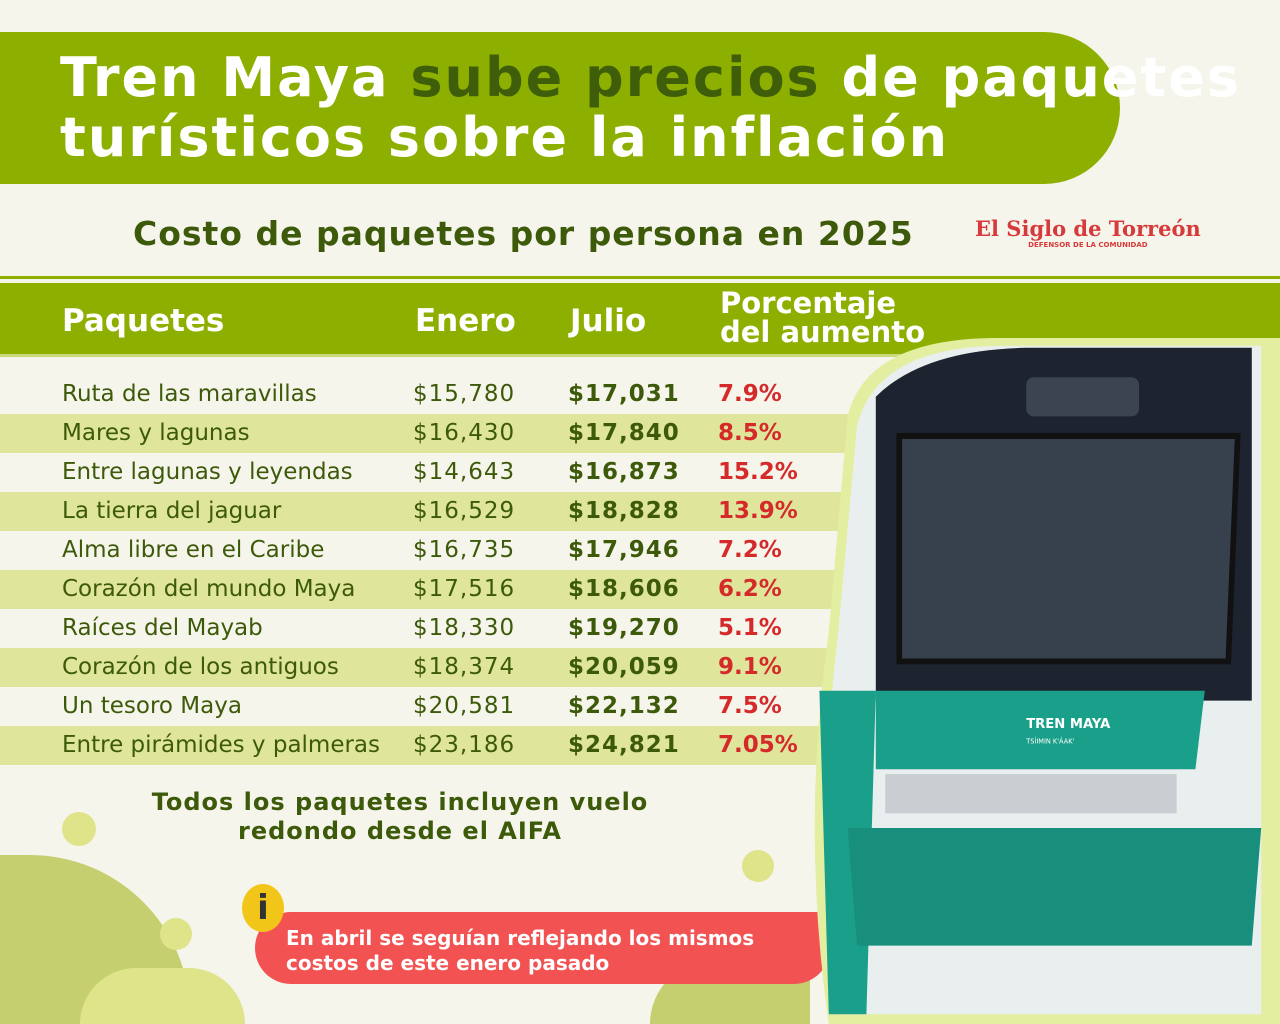 Image resolution: width=1280 pixels, height=1024 pixels. Describe the element at coordinates (400, 802) in the screenshot. I see `note-line: Todos los paquetes incluyen vuelo` at that location.